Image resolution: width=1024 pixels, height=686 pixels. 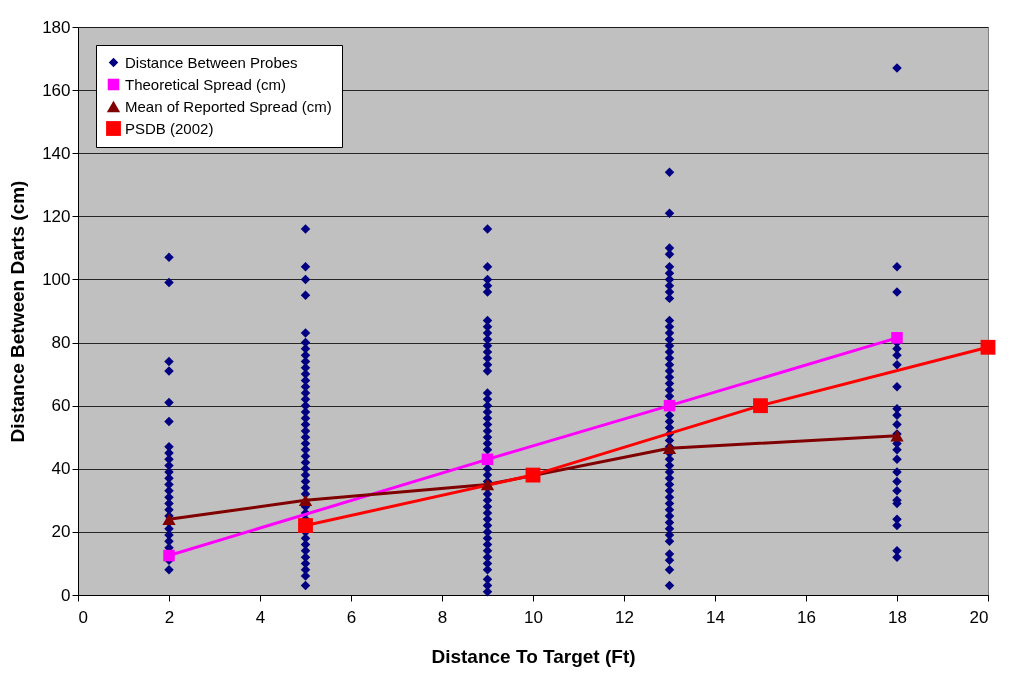 What do you see at coordinates (979, 617) in the screenshot?
I see `x-tick-label: 20` at bounding box center [979, 617].